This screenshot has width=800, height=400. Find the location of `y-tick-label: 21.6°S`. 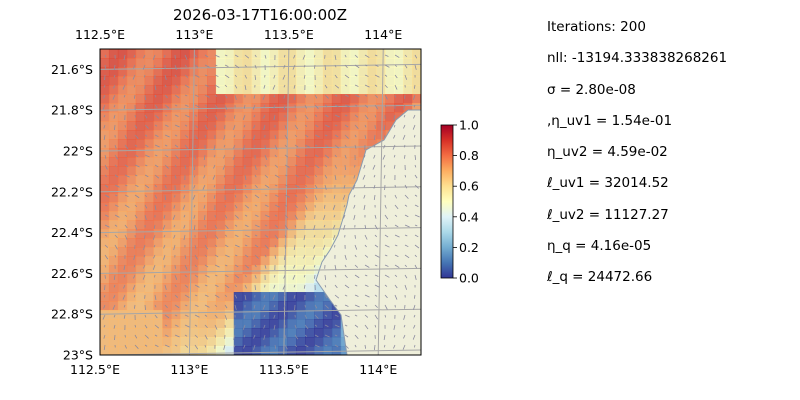

y-tick-label: 21.6°S is located at coordinates (72, 69).